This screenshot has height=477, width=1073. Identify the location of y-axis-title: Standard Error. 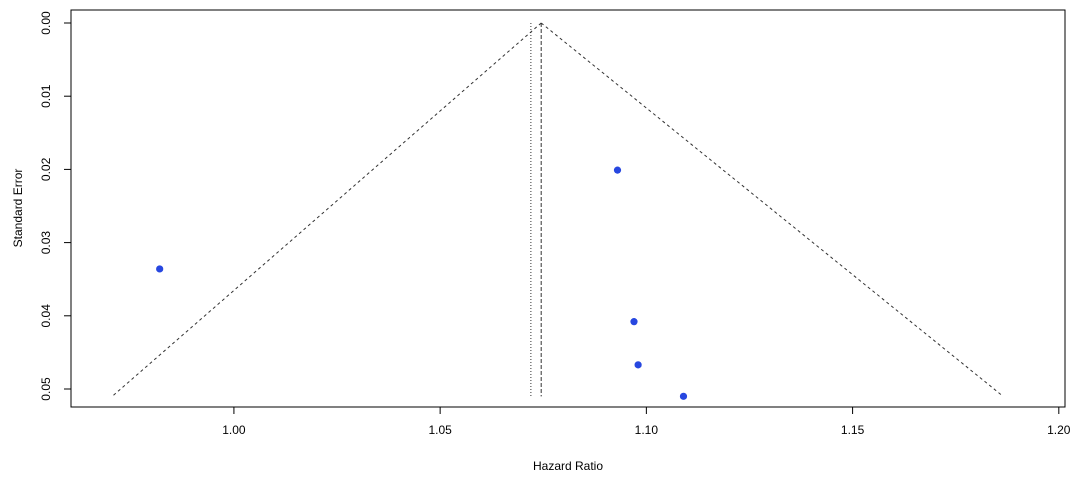
(18, 208).